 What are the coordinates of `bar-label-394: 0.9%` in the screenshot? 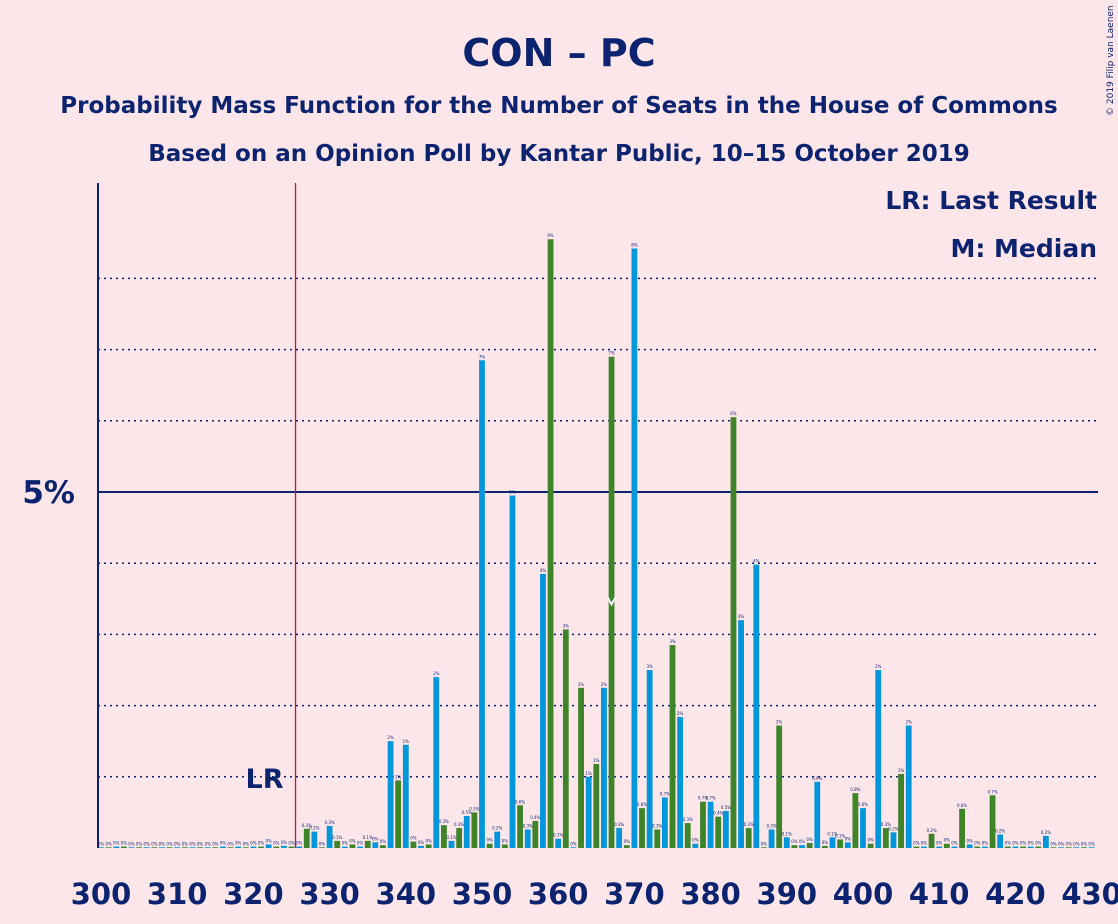 It's located at (817, 778).